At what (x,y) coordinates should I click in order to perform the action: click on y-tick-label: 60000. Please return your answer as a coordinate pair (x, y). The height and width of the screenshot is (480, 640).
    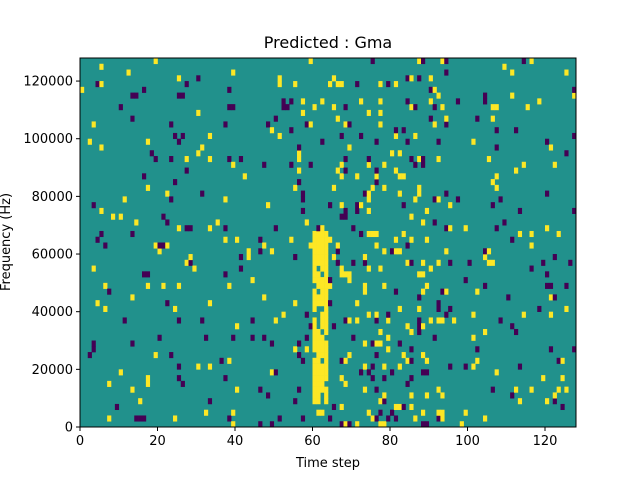
    Looking at the image, I should click on (52, 255).